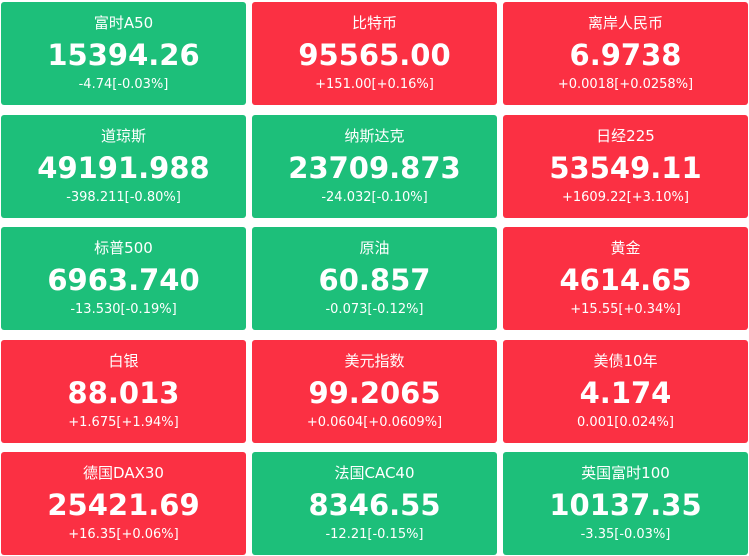 This screenshot has height=556, width=749. I want to click on quote-tile: 纳斯达克 23709.873 -24.032[-0.10%], so click(374, 166).